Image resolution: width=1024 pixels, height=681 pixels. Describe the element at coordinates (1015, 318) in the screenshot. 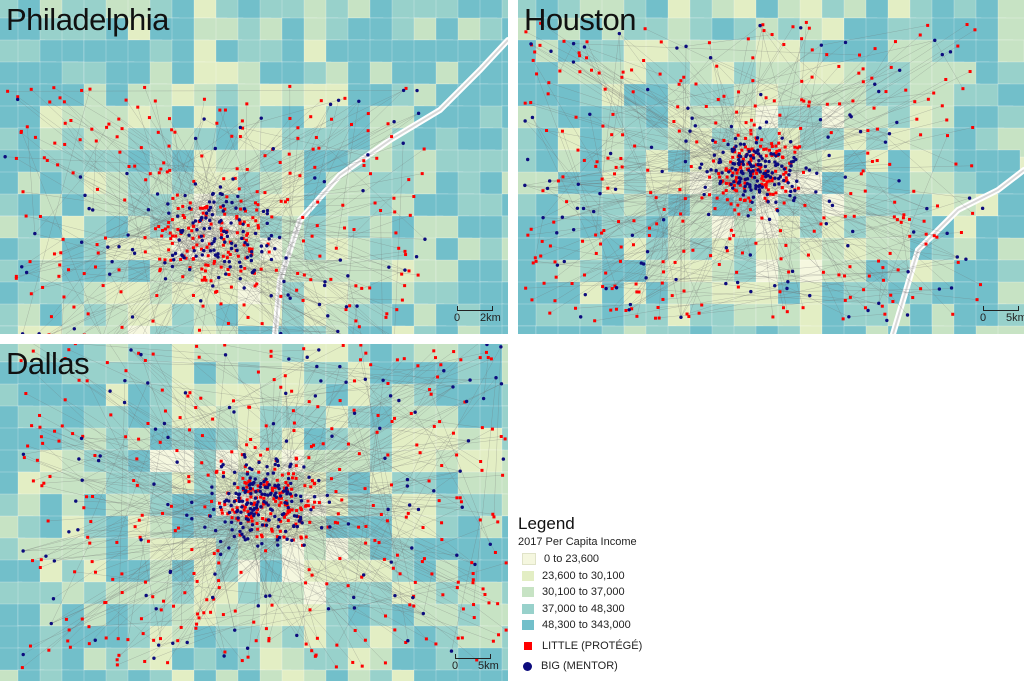

I see `scale-distance-label: 5km` at that location.